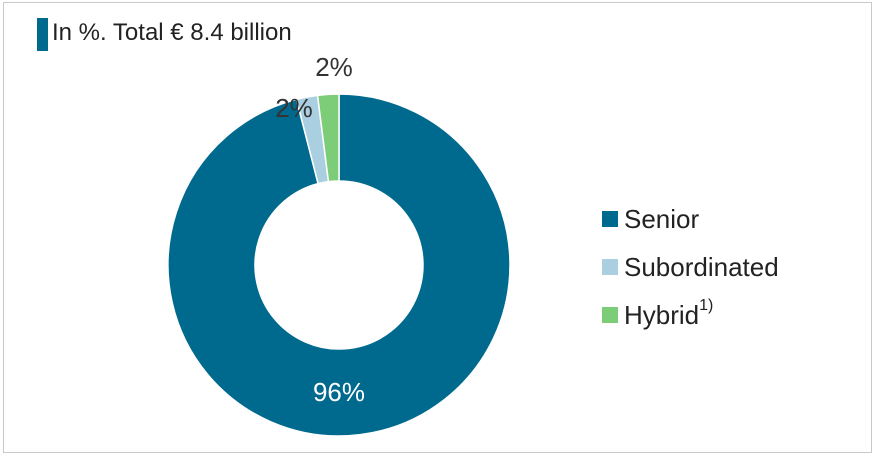 Image resolution: width=875 pixels, height=454 pixels. I want to click on legend-swatch-senior, so click(610, 219).